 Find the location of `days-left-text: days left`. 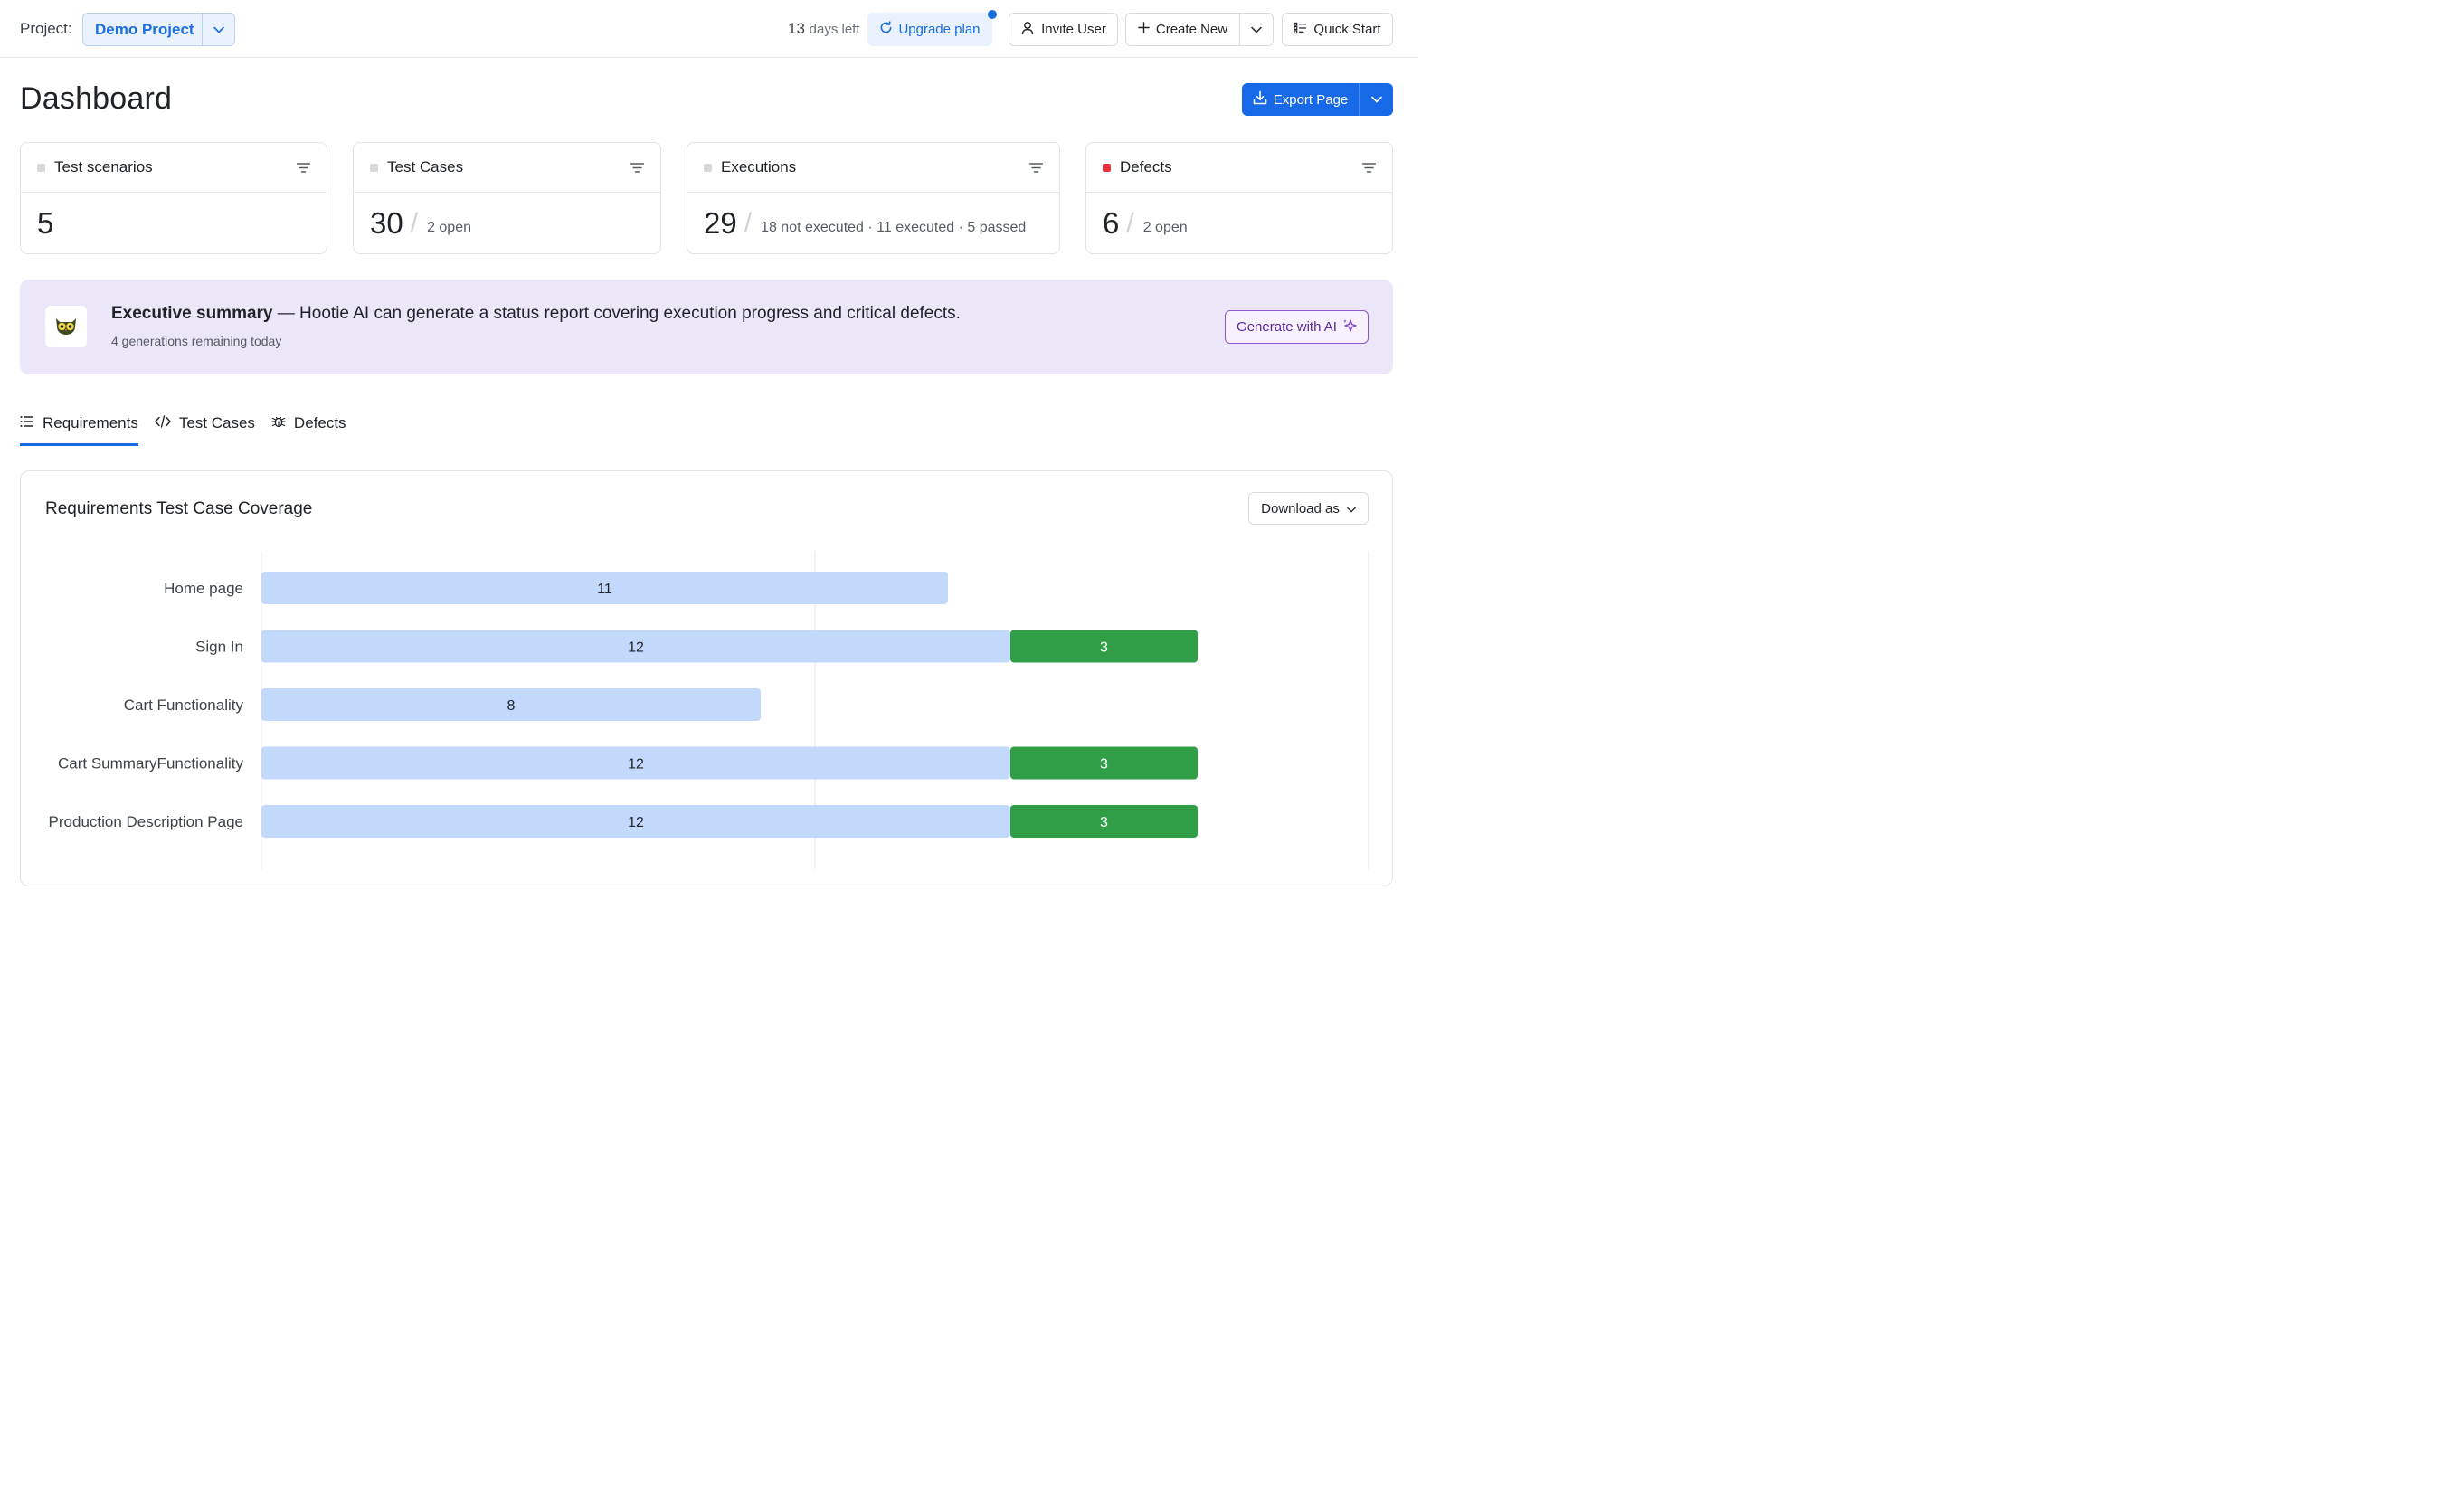

days-left-text: days left is located at coordinates (834, 29).